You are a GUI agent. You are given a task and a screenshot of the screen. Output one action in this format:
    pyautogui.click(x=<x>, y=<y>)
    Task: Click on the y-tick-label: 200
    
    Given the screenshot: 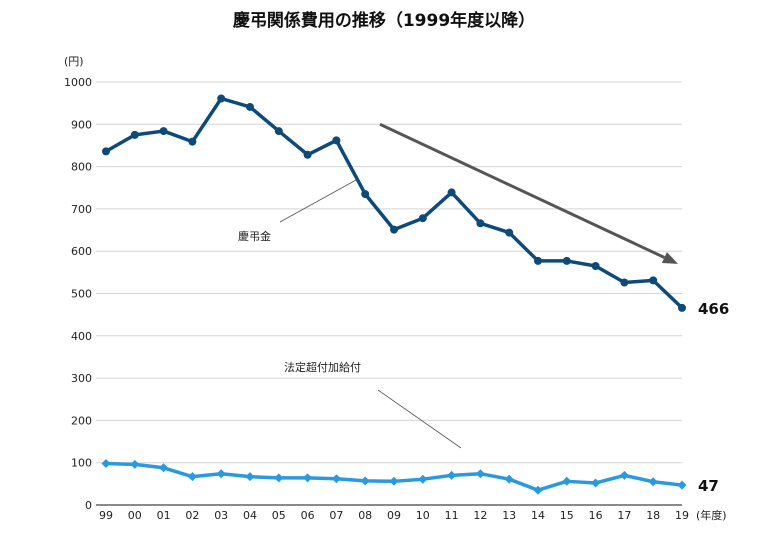 What is the action you would take?
    pyautogui.click(x=81, y=420)
    